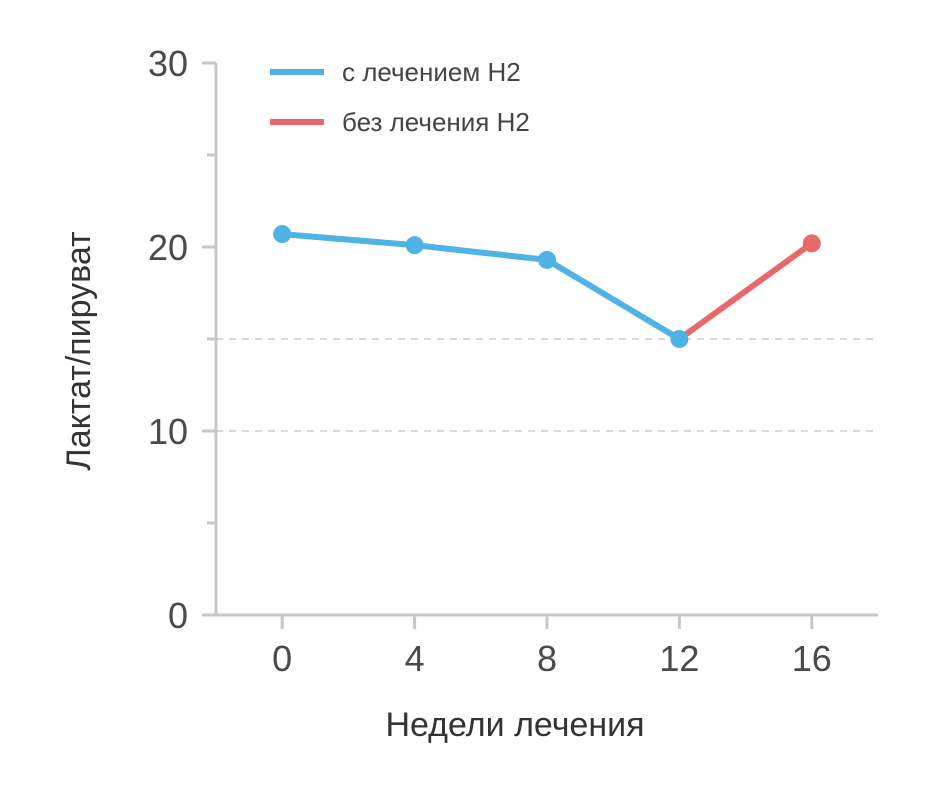 The height and width of the screenshot is (790, 934). What do you see at coordinates (400, 97) in the screenshot?
I see `legend: с лечением H2 без лечения H2` at bounding box center [400, 97].